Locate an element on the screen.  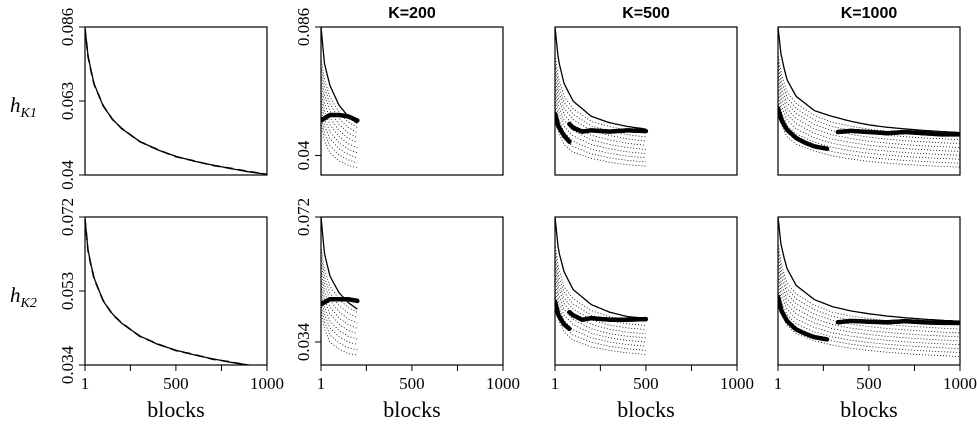
panel-title: K=1000 is located at coordinates (869, 13).